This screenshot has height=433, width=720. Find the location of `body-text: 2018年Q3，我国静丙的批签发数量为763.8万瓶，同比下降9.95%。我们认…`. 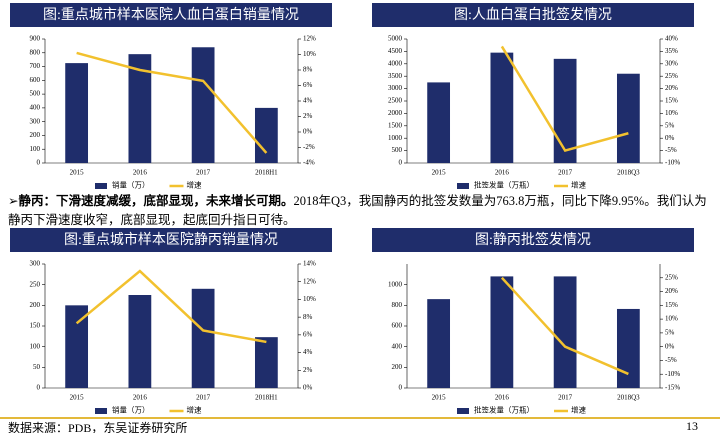

body-text: 2018年Q3，我国静丙的批签发数量为763.8万瓶，同比下降9.95%。我们认… is located at coordinates (357, 210).